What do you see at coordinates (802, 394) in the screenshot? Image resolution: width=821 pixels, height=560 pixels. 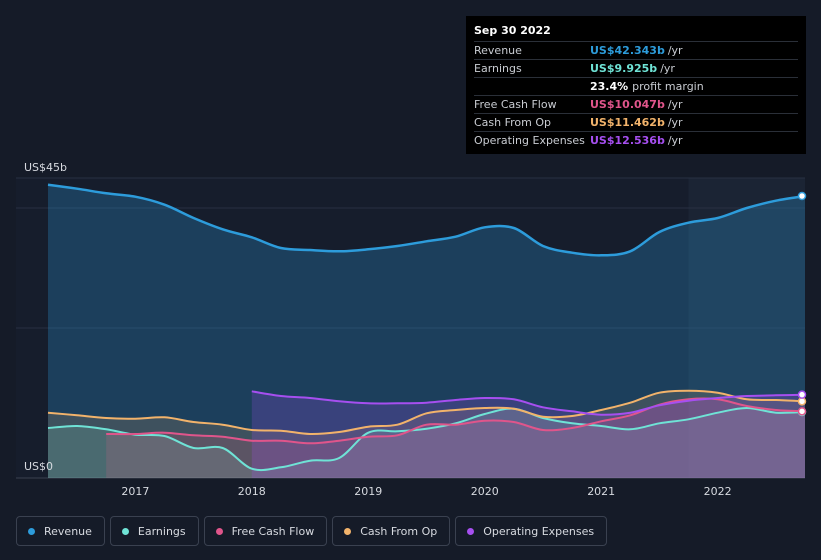 I see `series-end-marker-operating-expenses` at bounding box center [802, 394].